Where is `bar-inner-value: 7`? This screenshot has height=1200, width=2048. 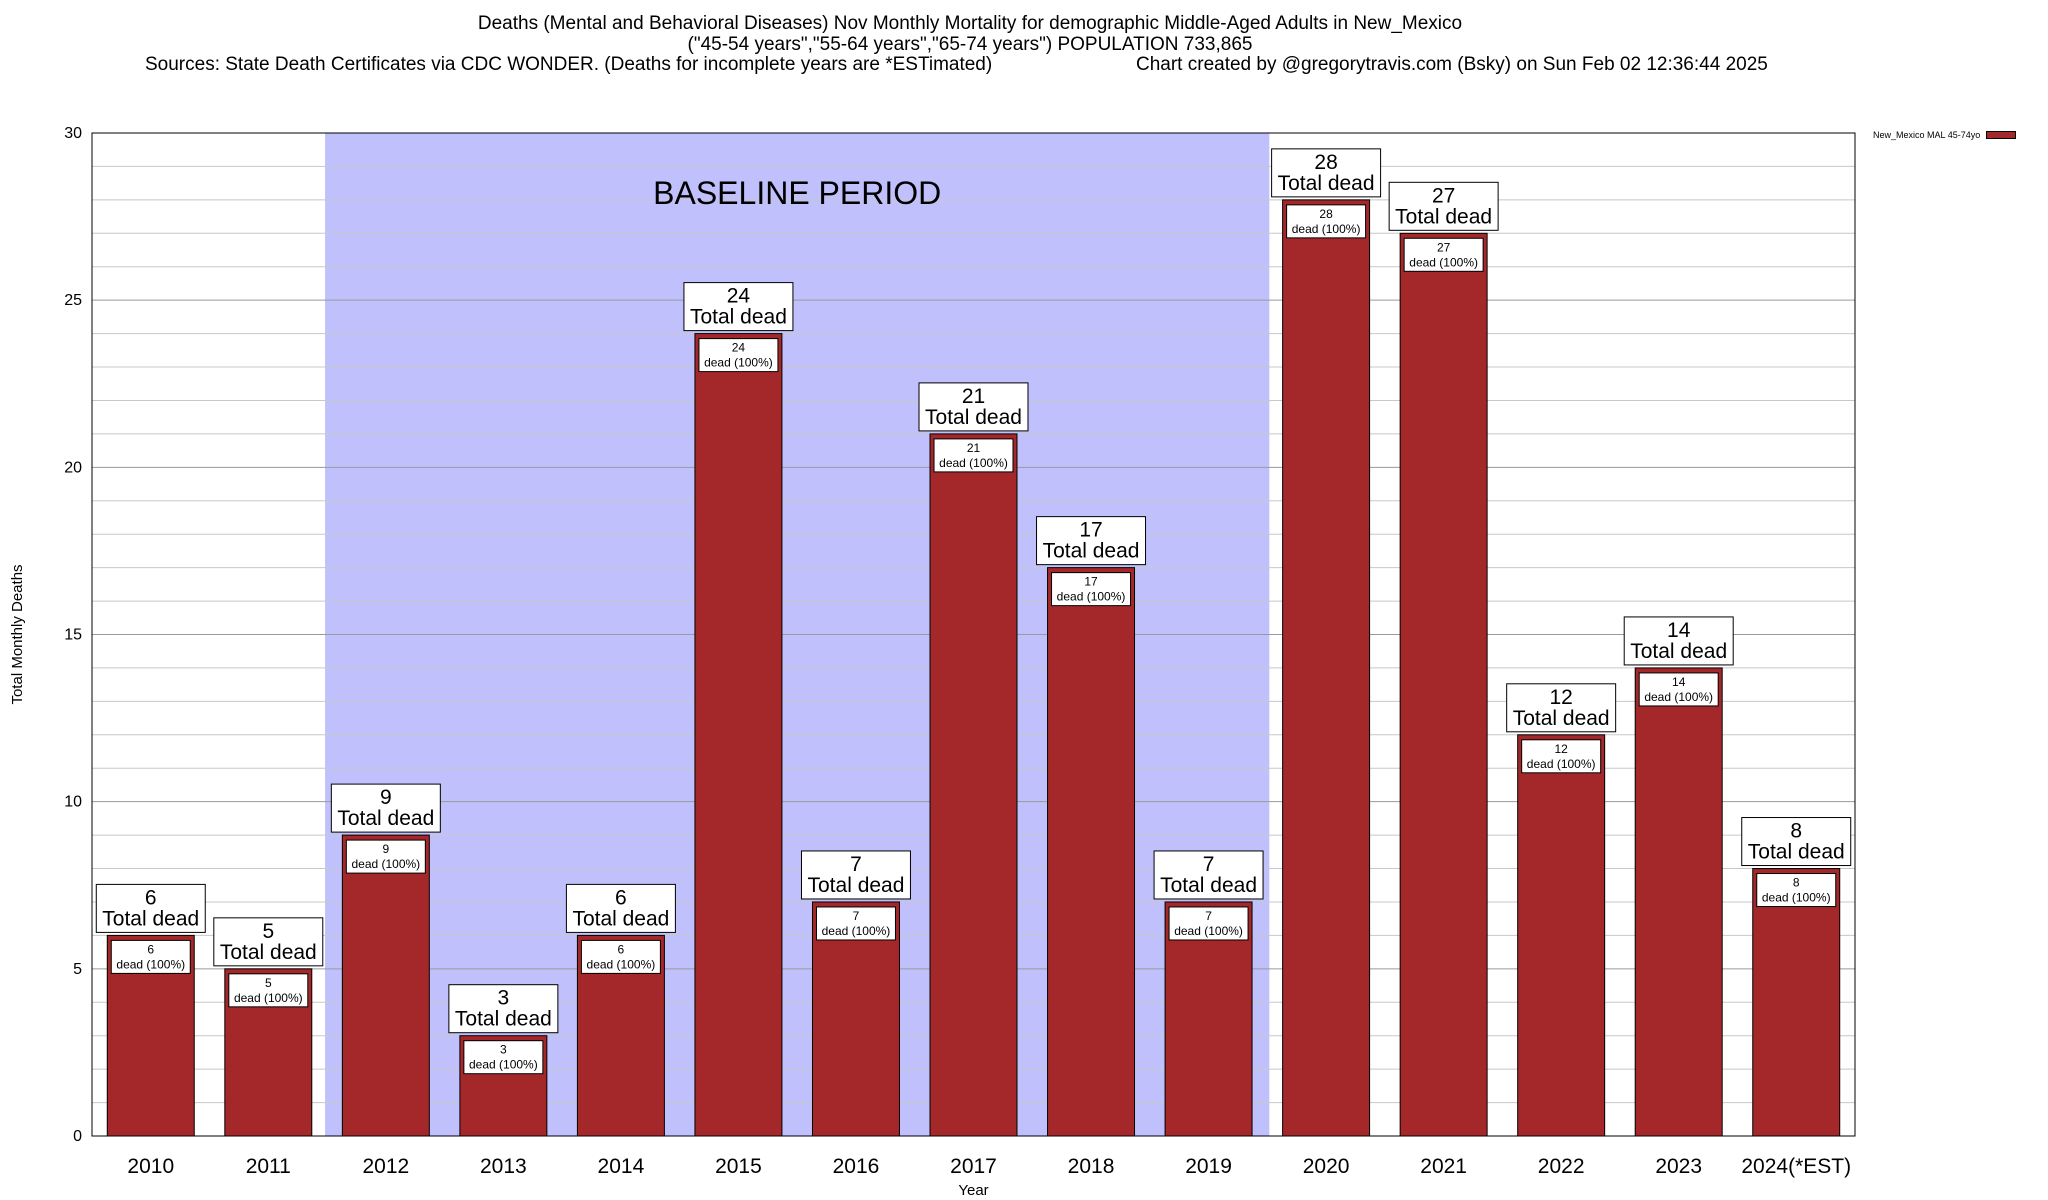
bar-inner-value: 7 is located at coordinates (1208, 916).